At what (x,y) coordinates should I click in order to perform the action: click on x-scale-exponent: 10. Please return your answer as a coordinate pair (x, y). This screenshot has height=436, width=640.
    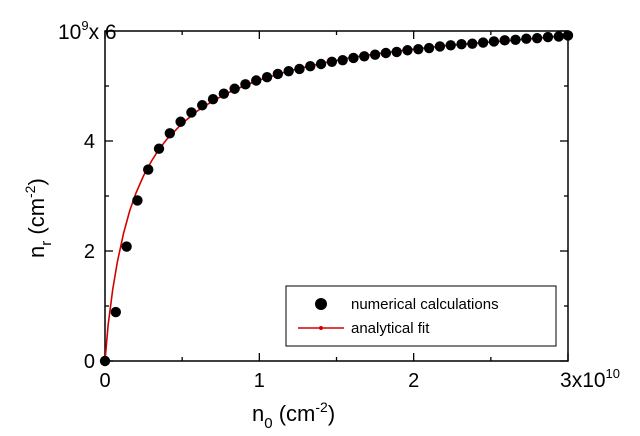
    Looking at the image, I should click on (613, 373).